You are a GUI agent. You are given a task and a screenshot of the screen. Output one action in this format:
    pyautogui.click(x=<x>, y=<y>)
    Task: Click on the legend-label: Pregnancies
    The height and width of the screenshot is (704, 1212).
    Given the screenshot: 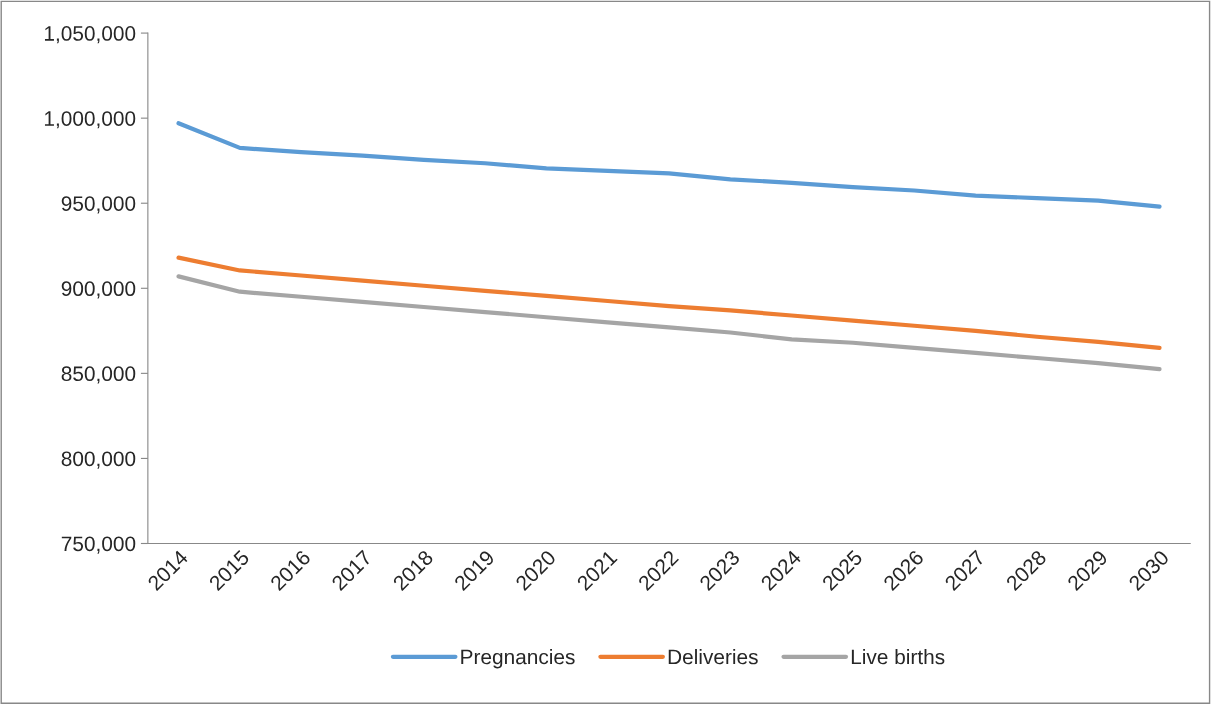 What is the action you would take?
    pyautogui.click(x=518, y=659)
    